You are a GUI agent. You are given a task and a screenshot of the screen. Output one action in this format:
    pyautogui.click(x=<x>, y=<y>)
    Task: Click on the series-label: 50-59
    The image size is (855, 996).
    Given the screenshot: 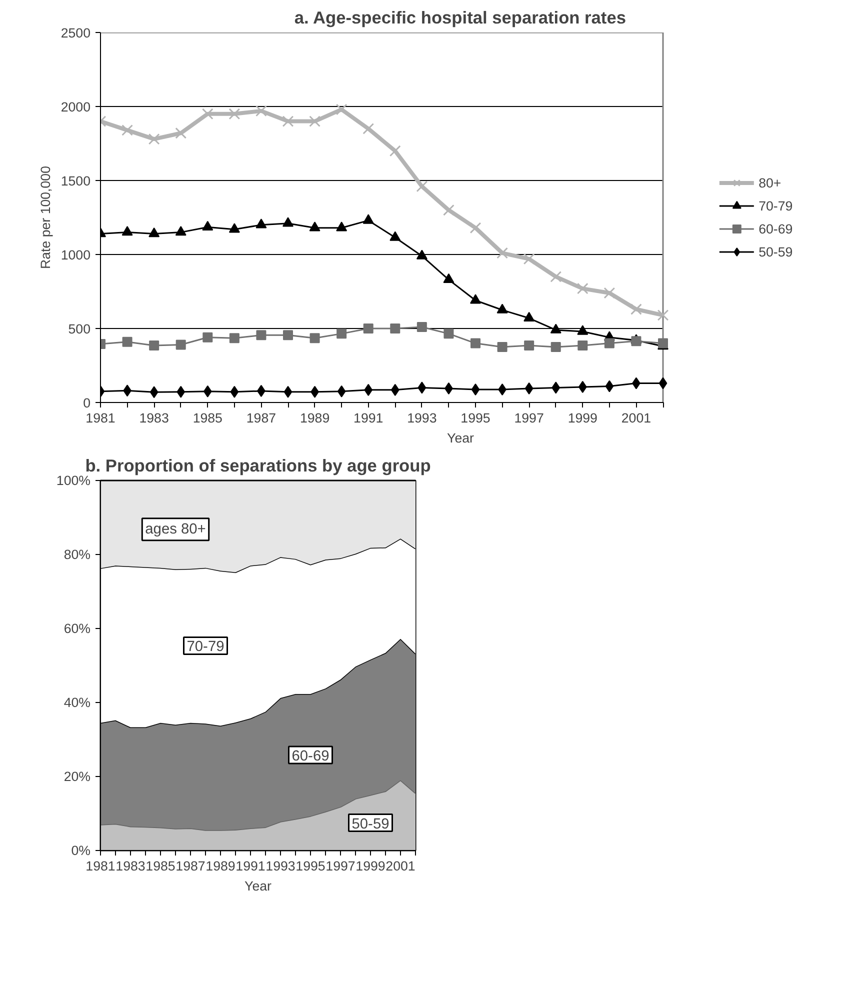 What is the action you would take?
    pyautogui.click(x=371, y=824)
    